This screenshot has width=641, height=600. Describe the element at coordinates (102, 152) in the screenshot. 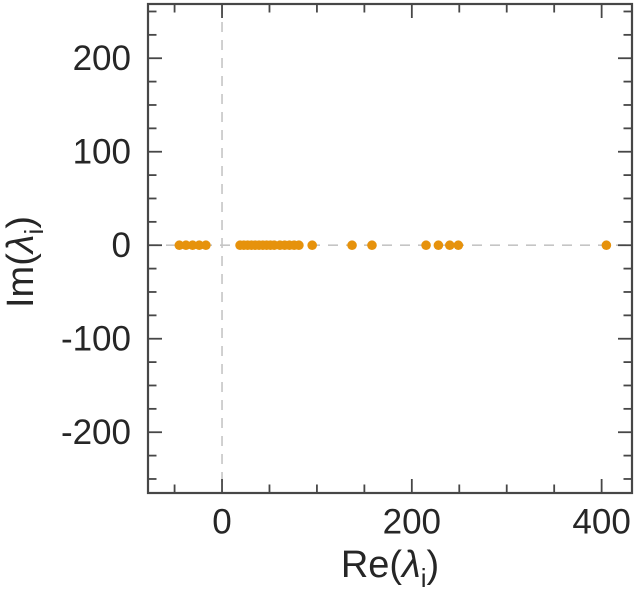

I see `y-tick-label: 100` at that location.